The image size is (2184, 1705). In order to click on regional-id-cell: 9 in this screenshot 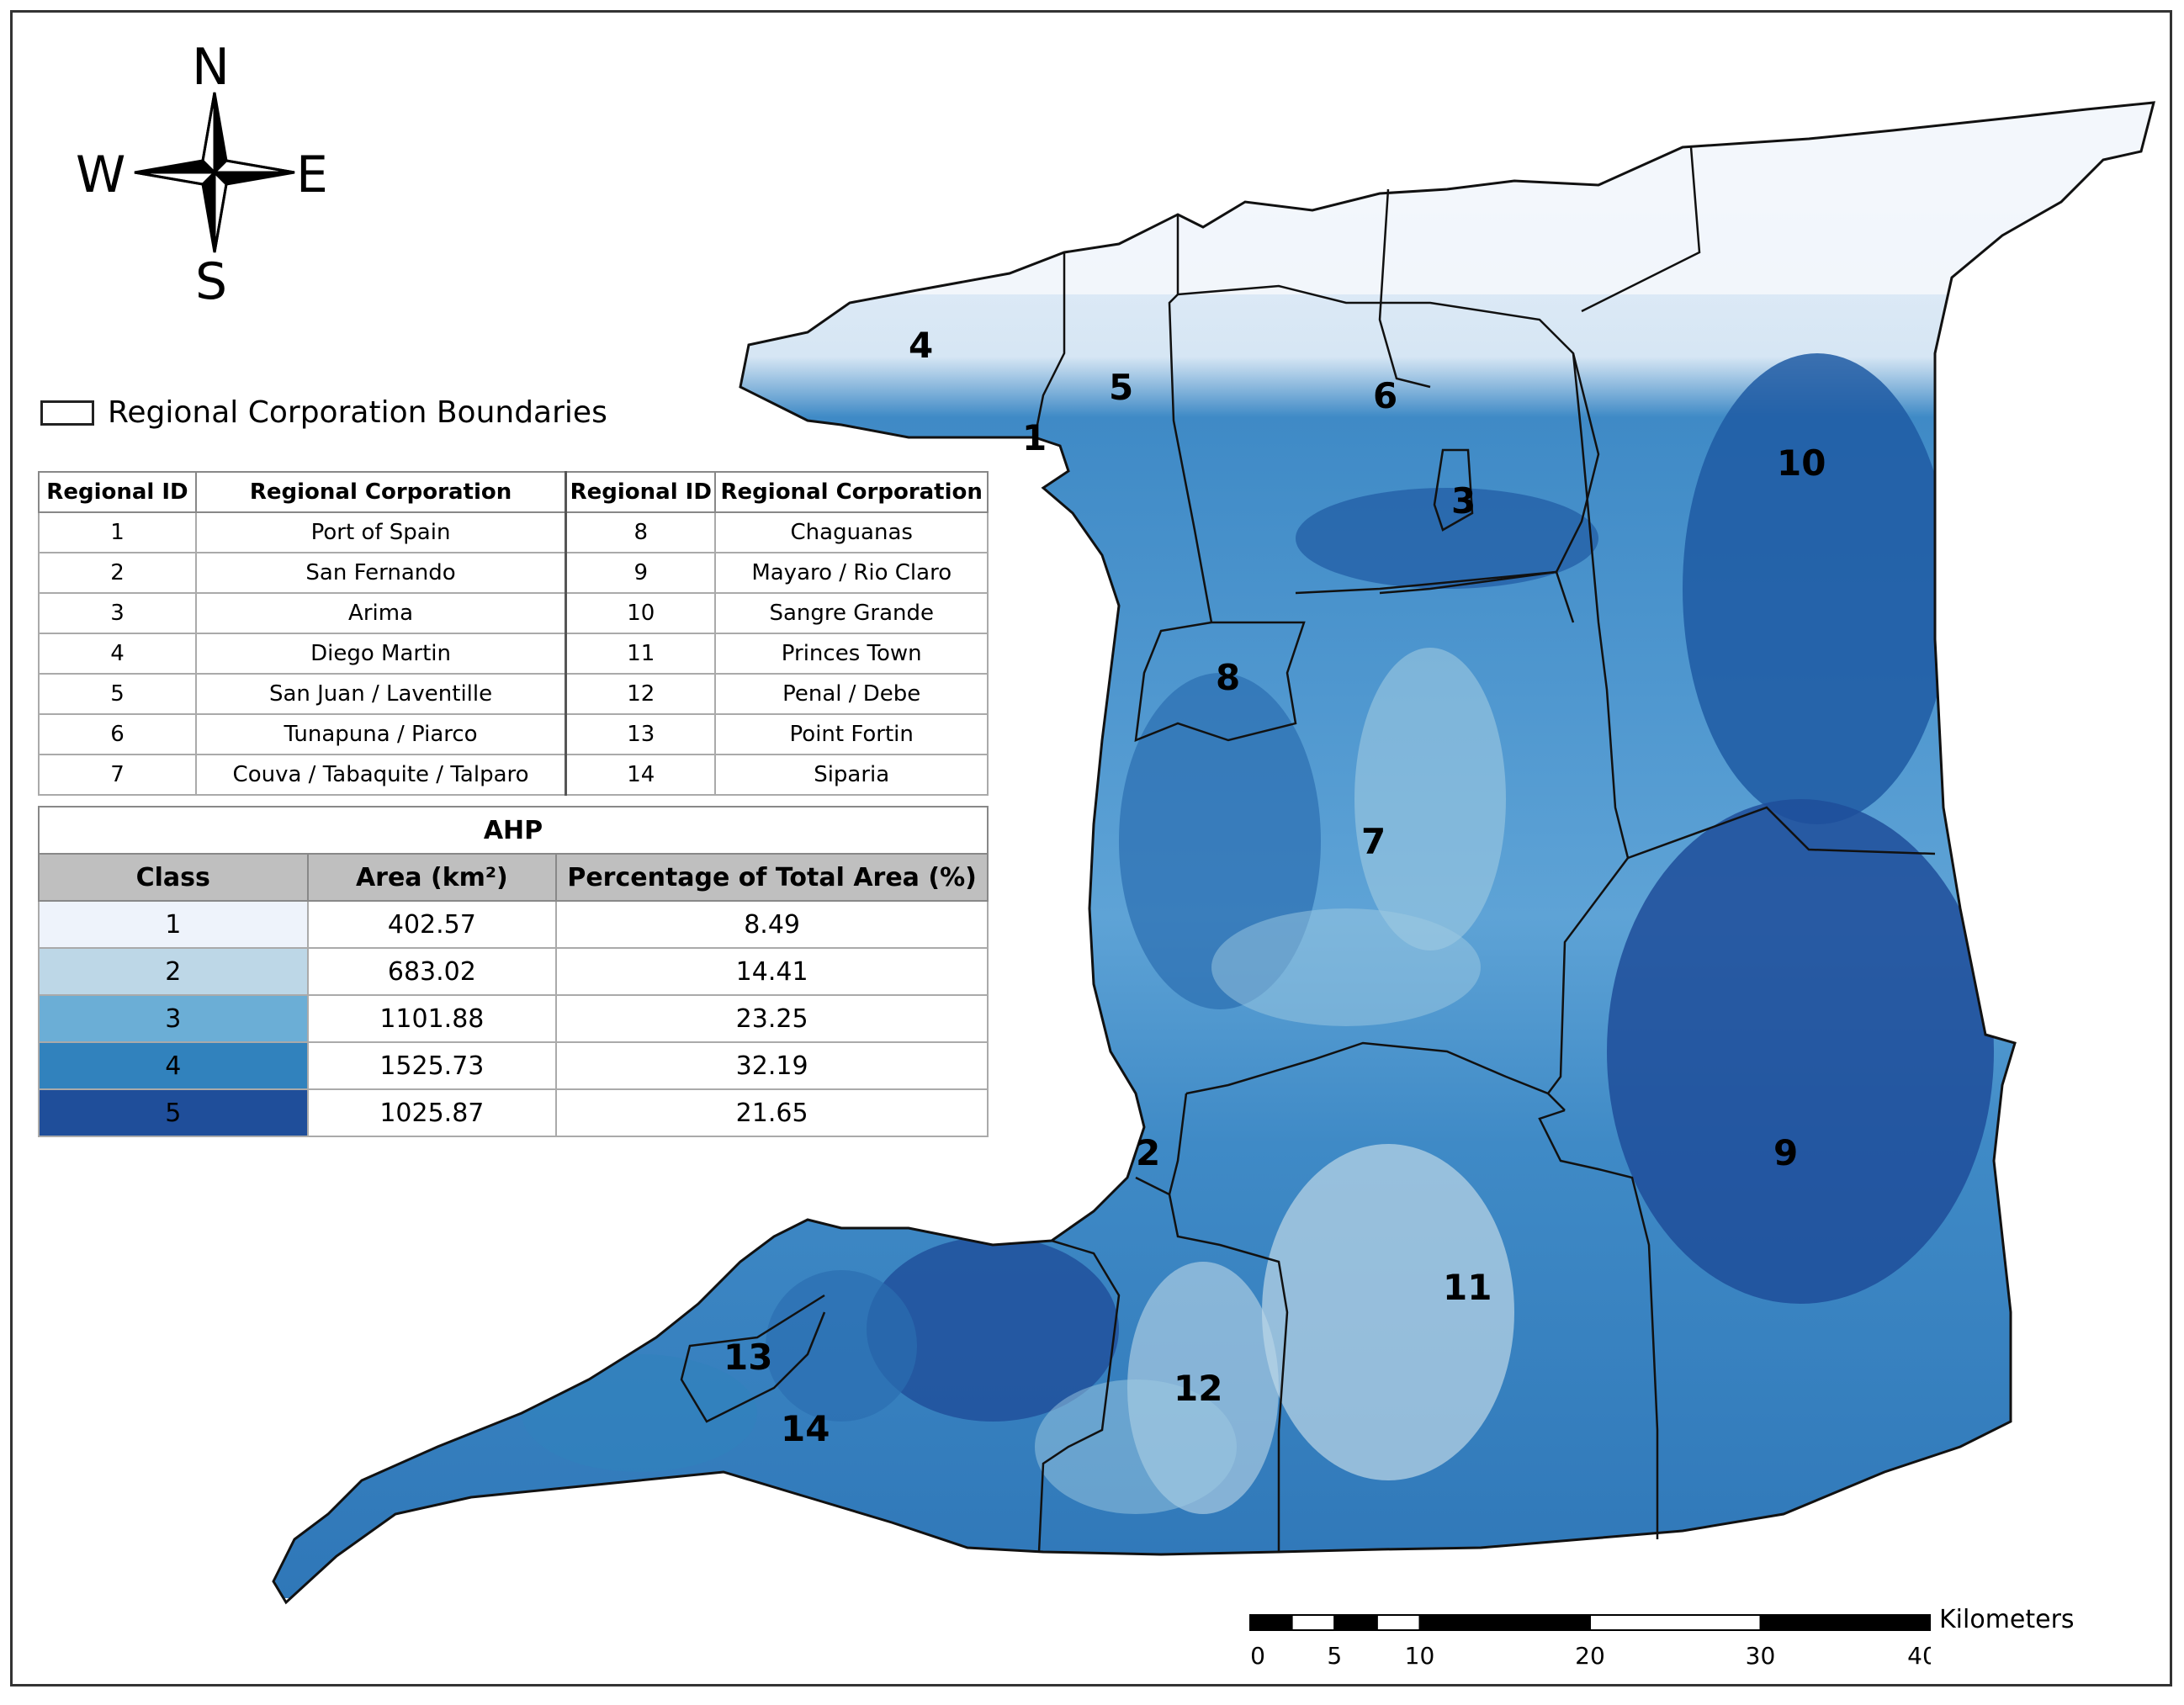, I will do `click(641, 573)`.